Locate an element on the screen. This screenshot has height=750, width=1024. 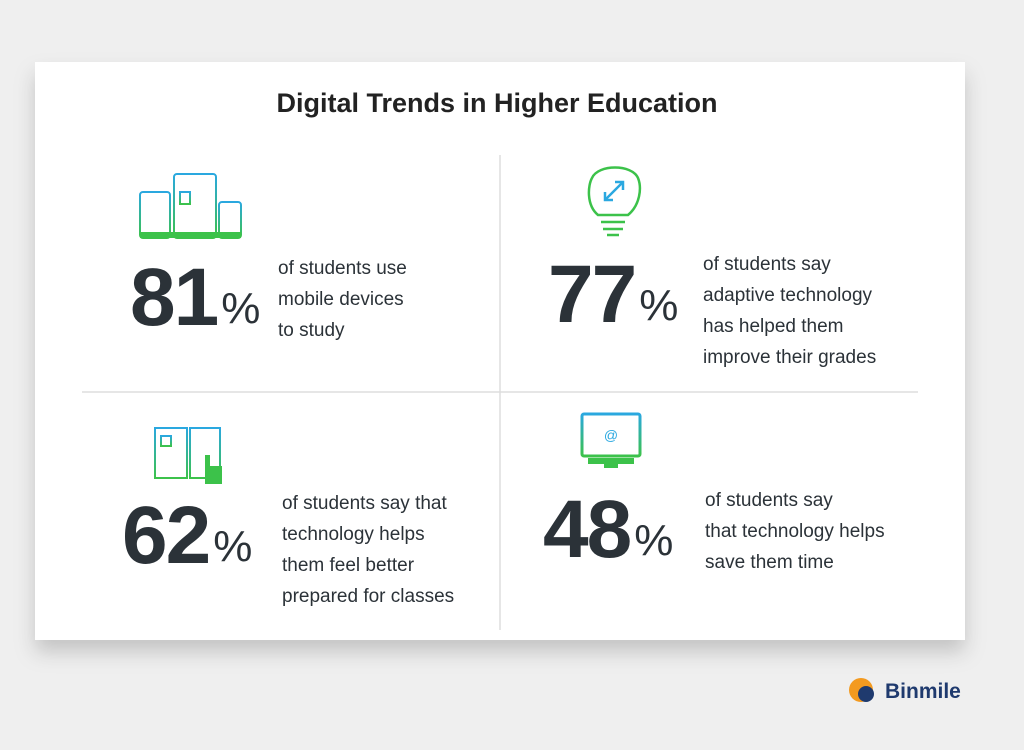
stat-description: mobile devices is located at coordinates (341, 299).